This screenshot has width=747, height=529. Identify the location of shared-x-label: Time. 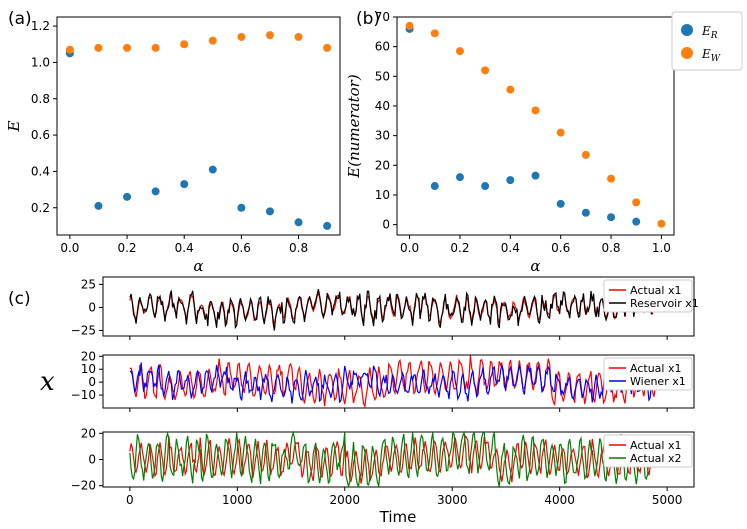
(398, 517).